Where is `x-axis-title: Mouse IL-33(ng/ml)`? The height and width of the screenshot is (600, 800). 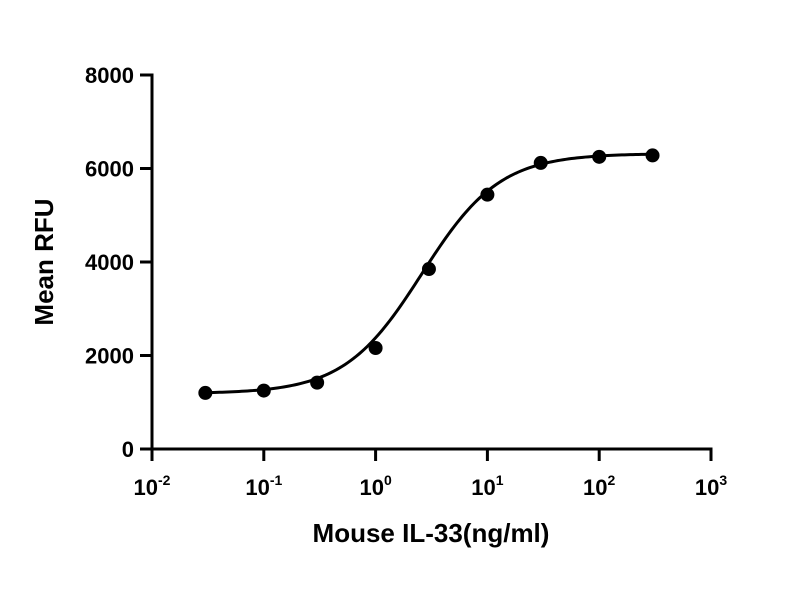 x-axis-title: Mouse IL-33(ng/ml) is located at coordinates (431, 533).